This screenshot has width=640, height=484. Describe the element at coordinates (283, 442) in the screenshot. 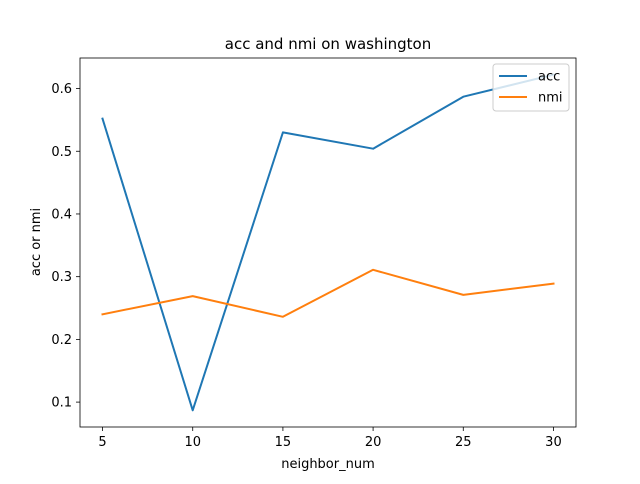

I see `x-tick-label: 15` at that location.